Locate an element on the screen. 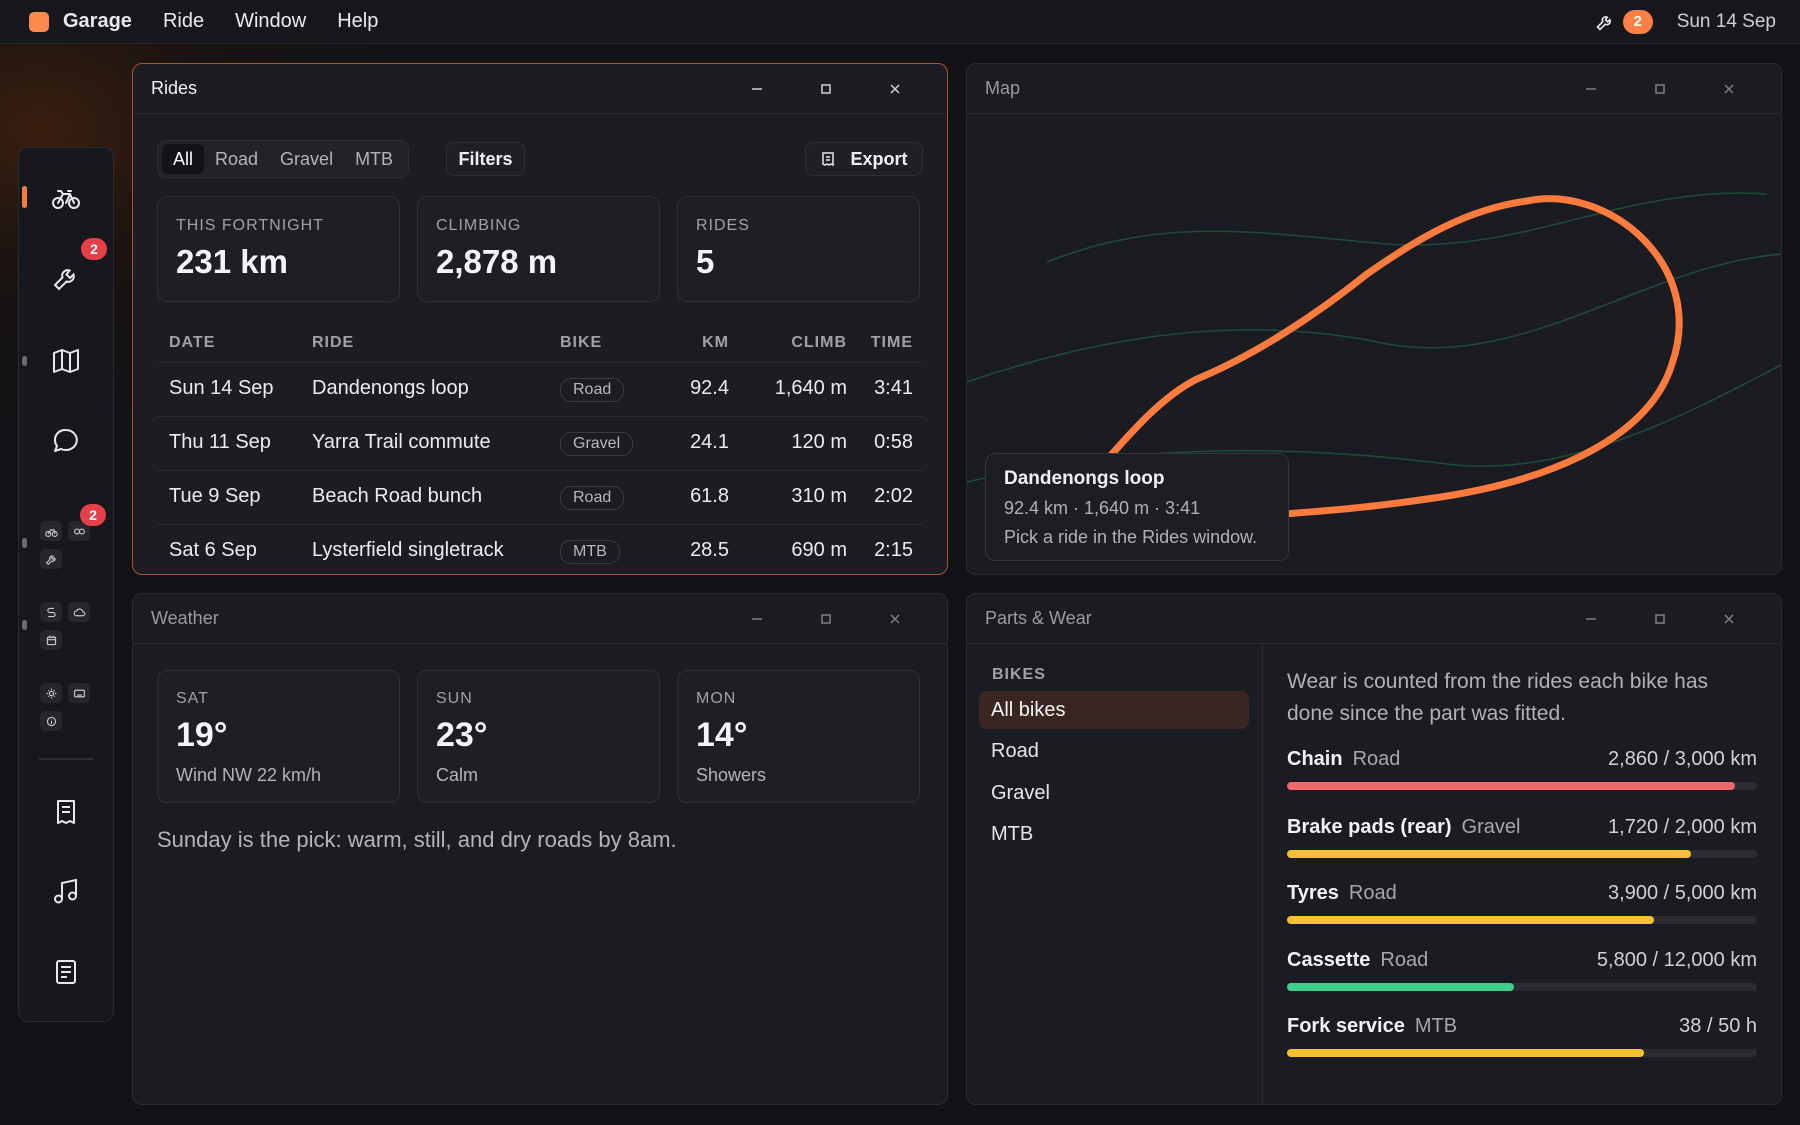 The image size is (1800, 1125). mini-route-icon is located at coordinates (51, 612).